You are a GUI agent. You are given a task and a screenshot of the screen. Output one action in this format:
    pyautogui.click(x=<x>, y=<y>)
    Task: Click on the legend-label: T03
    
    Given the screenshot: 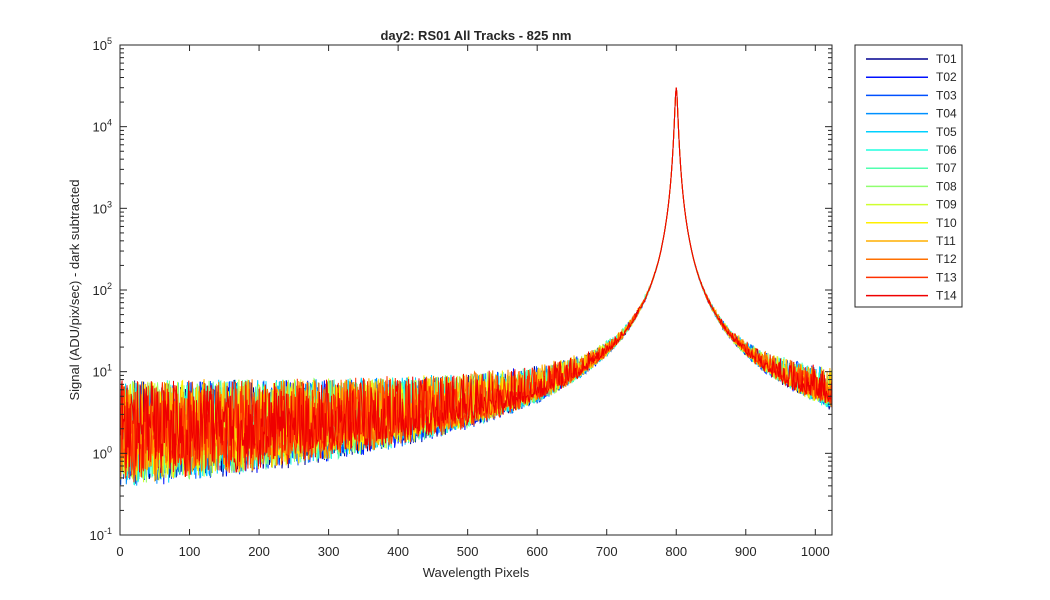 What is the action you would take?
    pyautogui.click(x=946, y=95)
    